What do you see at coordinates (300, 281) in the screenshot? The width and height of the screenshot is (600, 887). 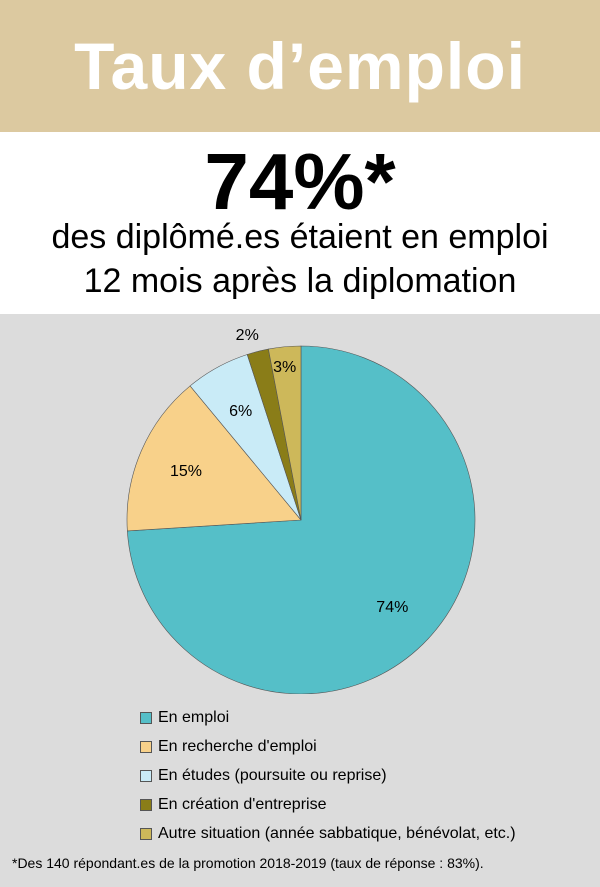 I see `headline-line-2: 12 mois après la diplomation` at bounding box center [300, 281].